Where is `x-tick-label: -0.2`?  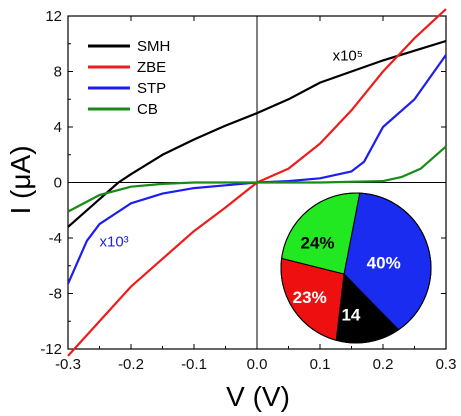 x-tick-label: -0.2 is located at coordinates (131, 364).